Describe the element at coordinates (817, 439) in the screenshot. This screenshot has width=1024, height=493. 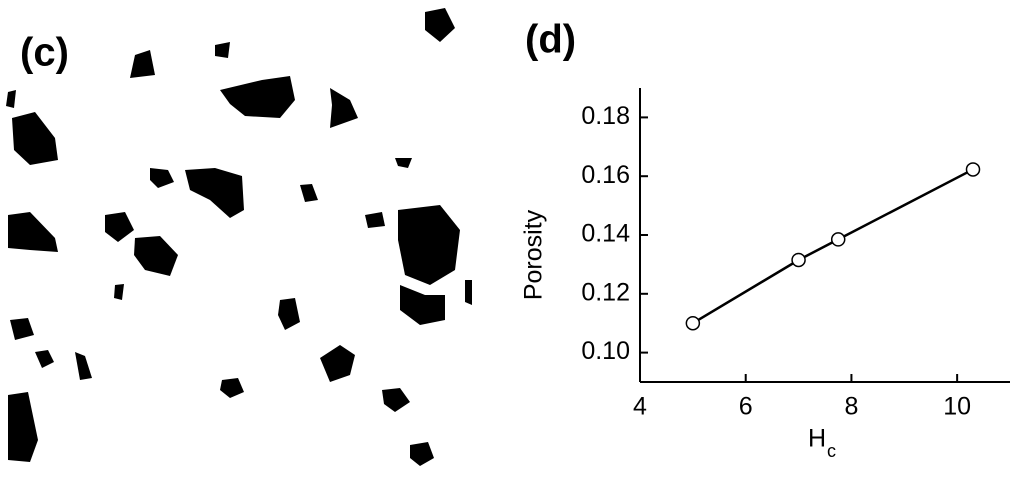
I see `x-axis-label: H` at that location.